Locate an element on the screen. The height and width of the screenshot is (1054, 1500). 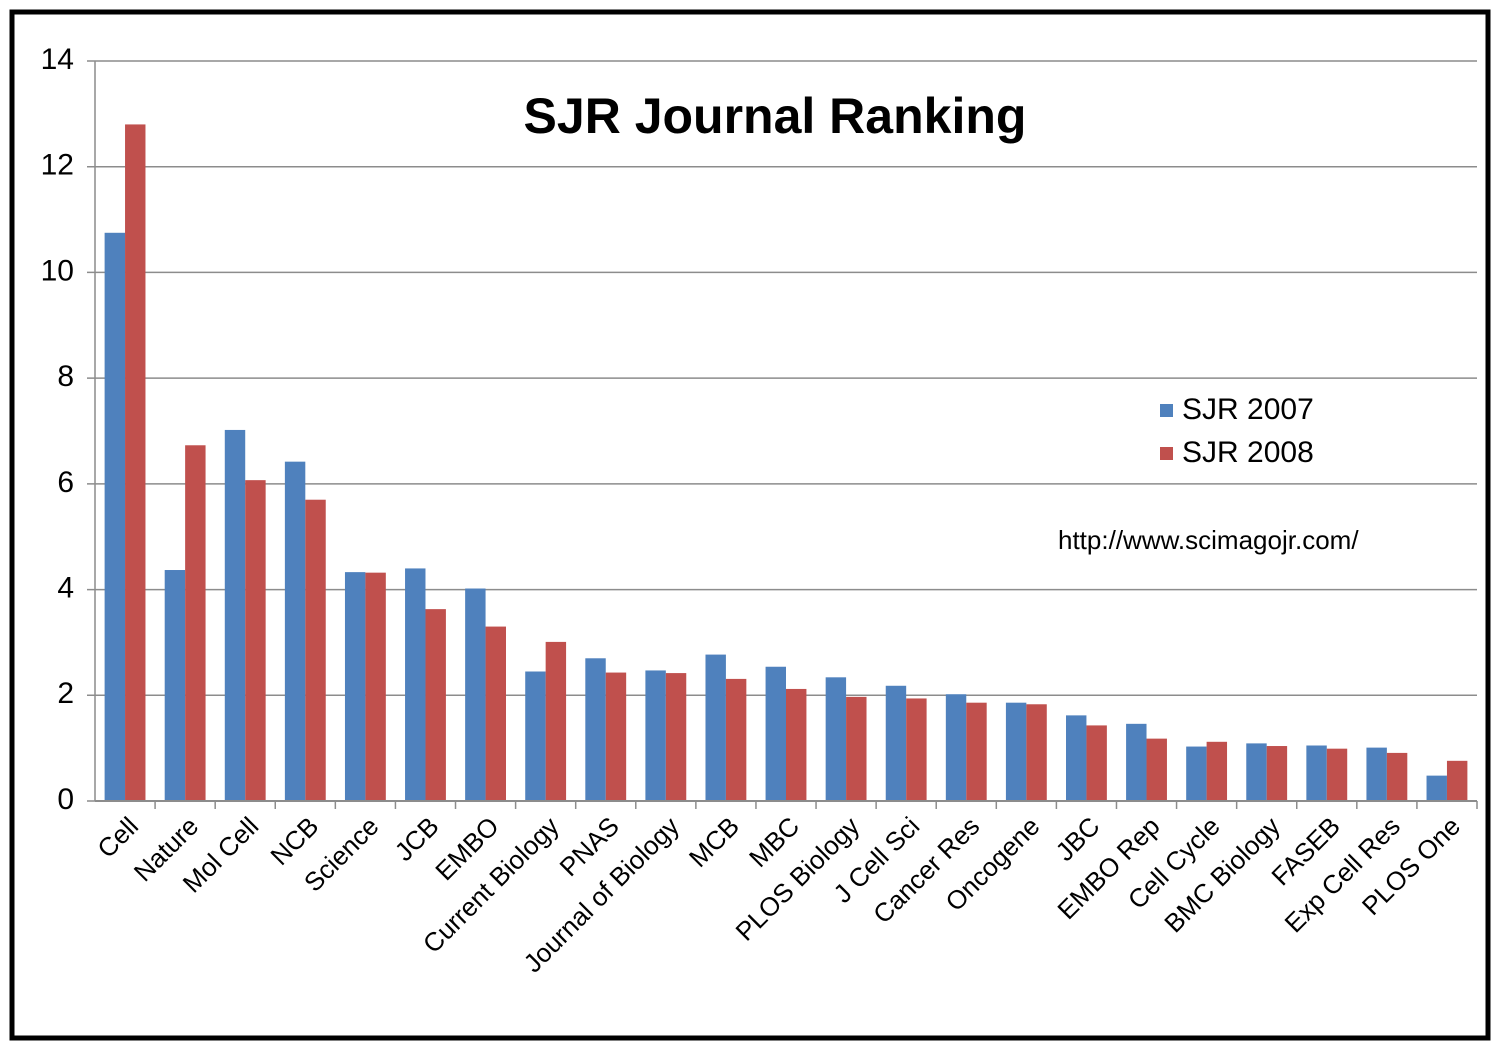
x-tick-label: Cell is located at coordinates (117, 837).